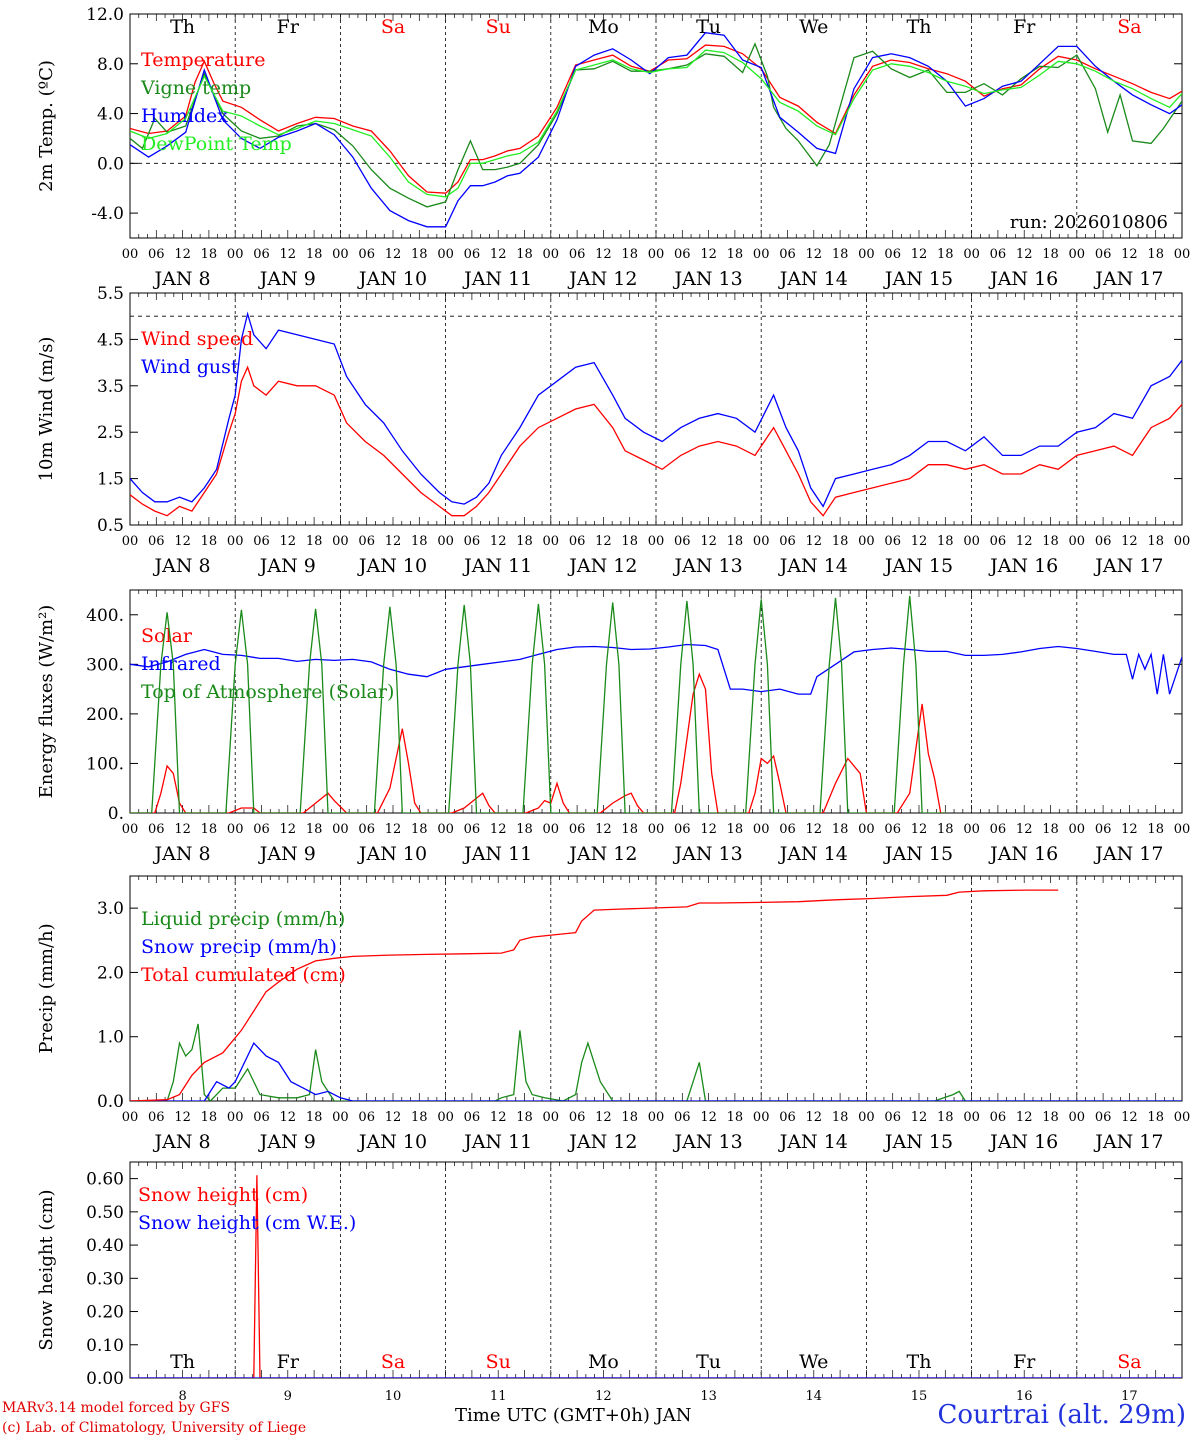 The image size is (1194, 1445). I want to click on wind-date-label: JAN 17, so click(1128, 566).